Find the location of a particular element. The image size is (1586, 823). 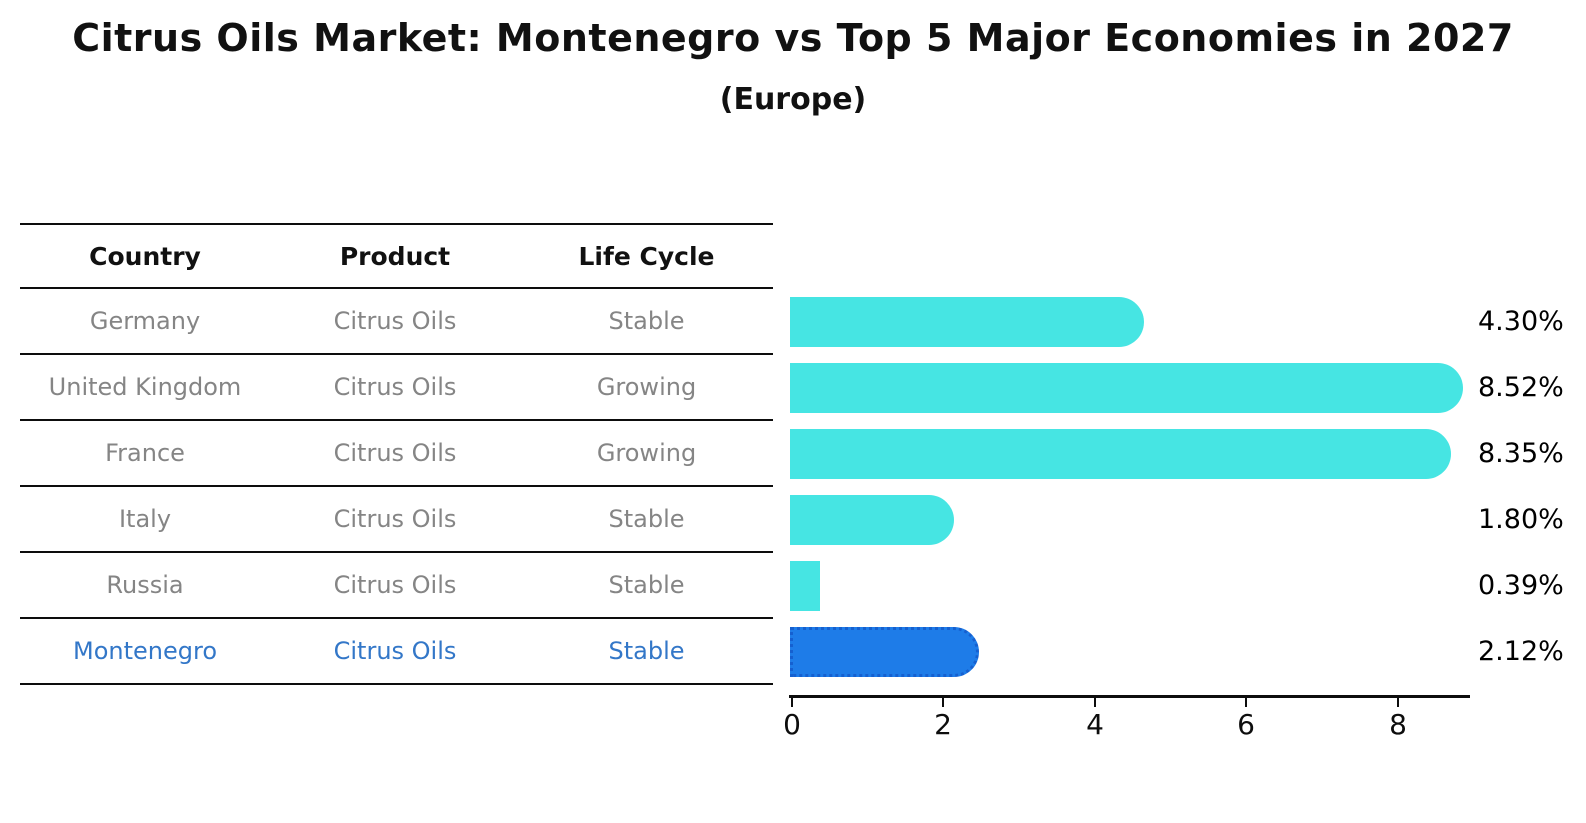

value-label-france: 8.35% is located at coordinates (1521, 453).